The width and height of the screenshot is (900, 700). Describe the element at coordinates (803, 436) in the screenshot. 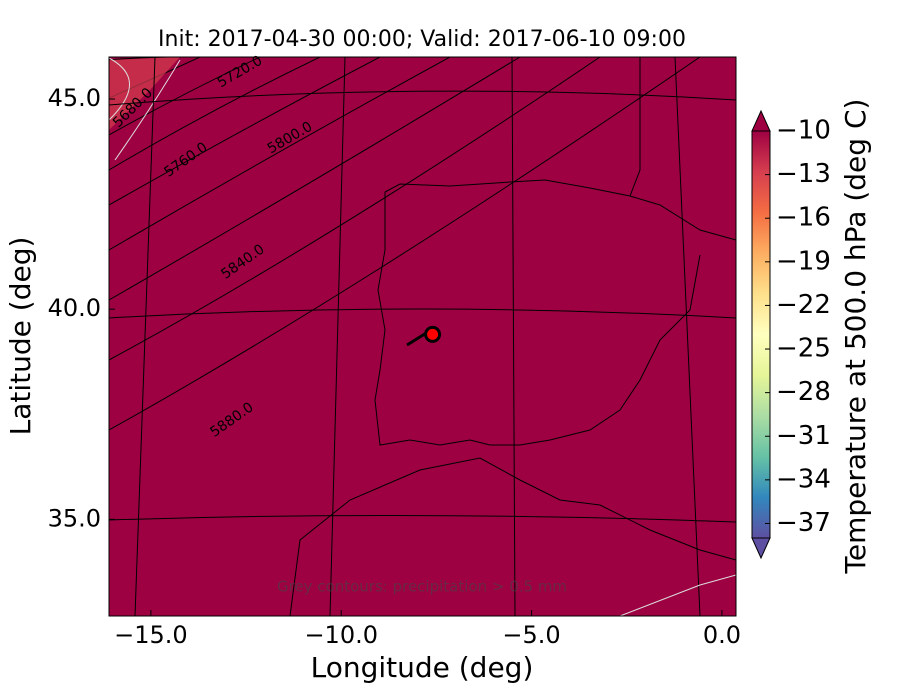

I see `colorbar-tick-label: −31` at that location.